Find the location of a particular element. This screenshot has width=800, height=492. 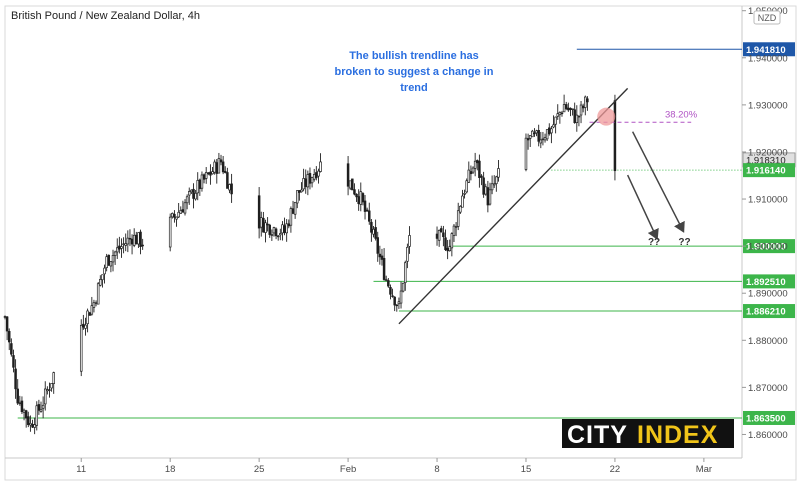

level-tag-label: 1.900000 is located at coordinates (766, 247).